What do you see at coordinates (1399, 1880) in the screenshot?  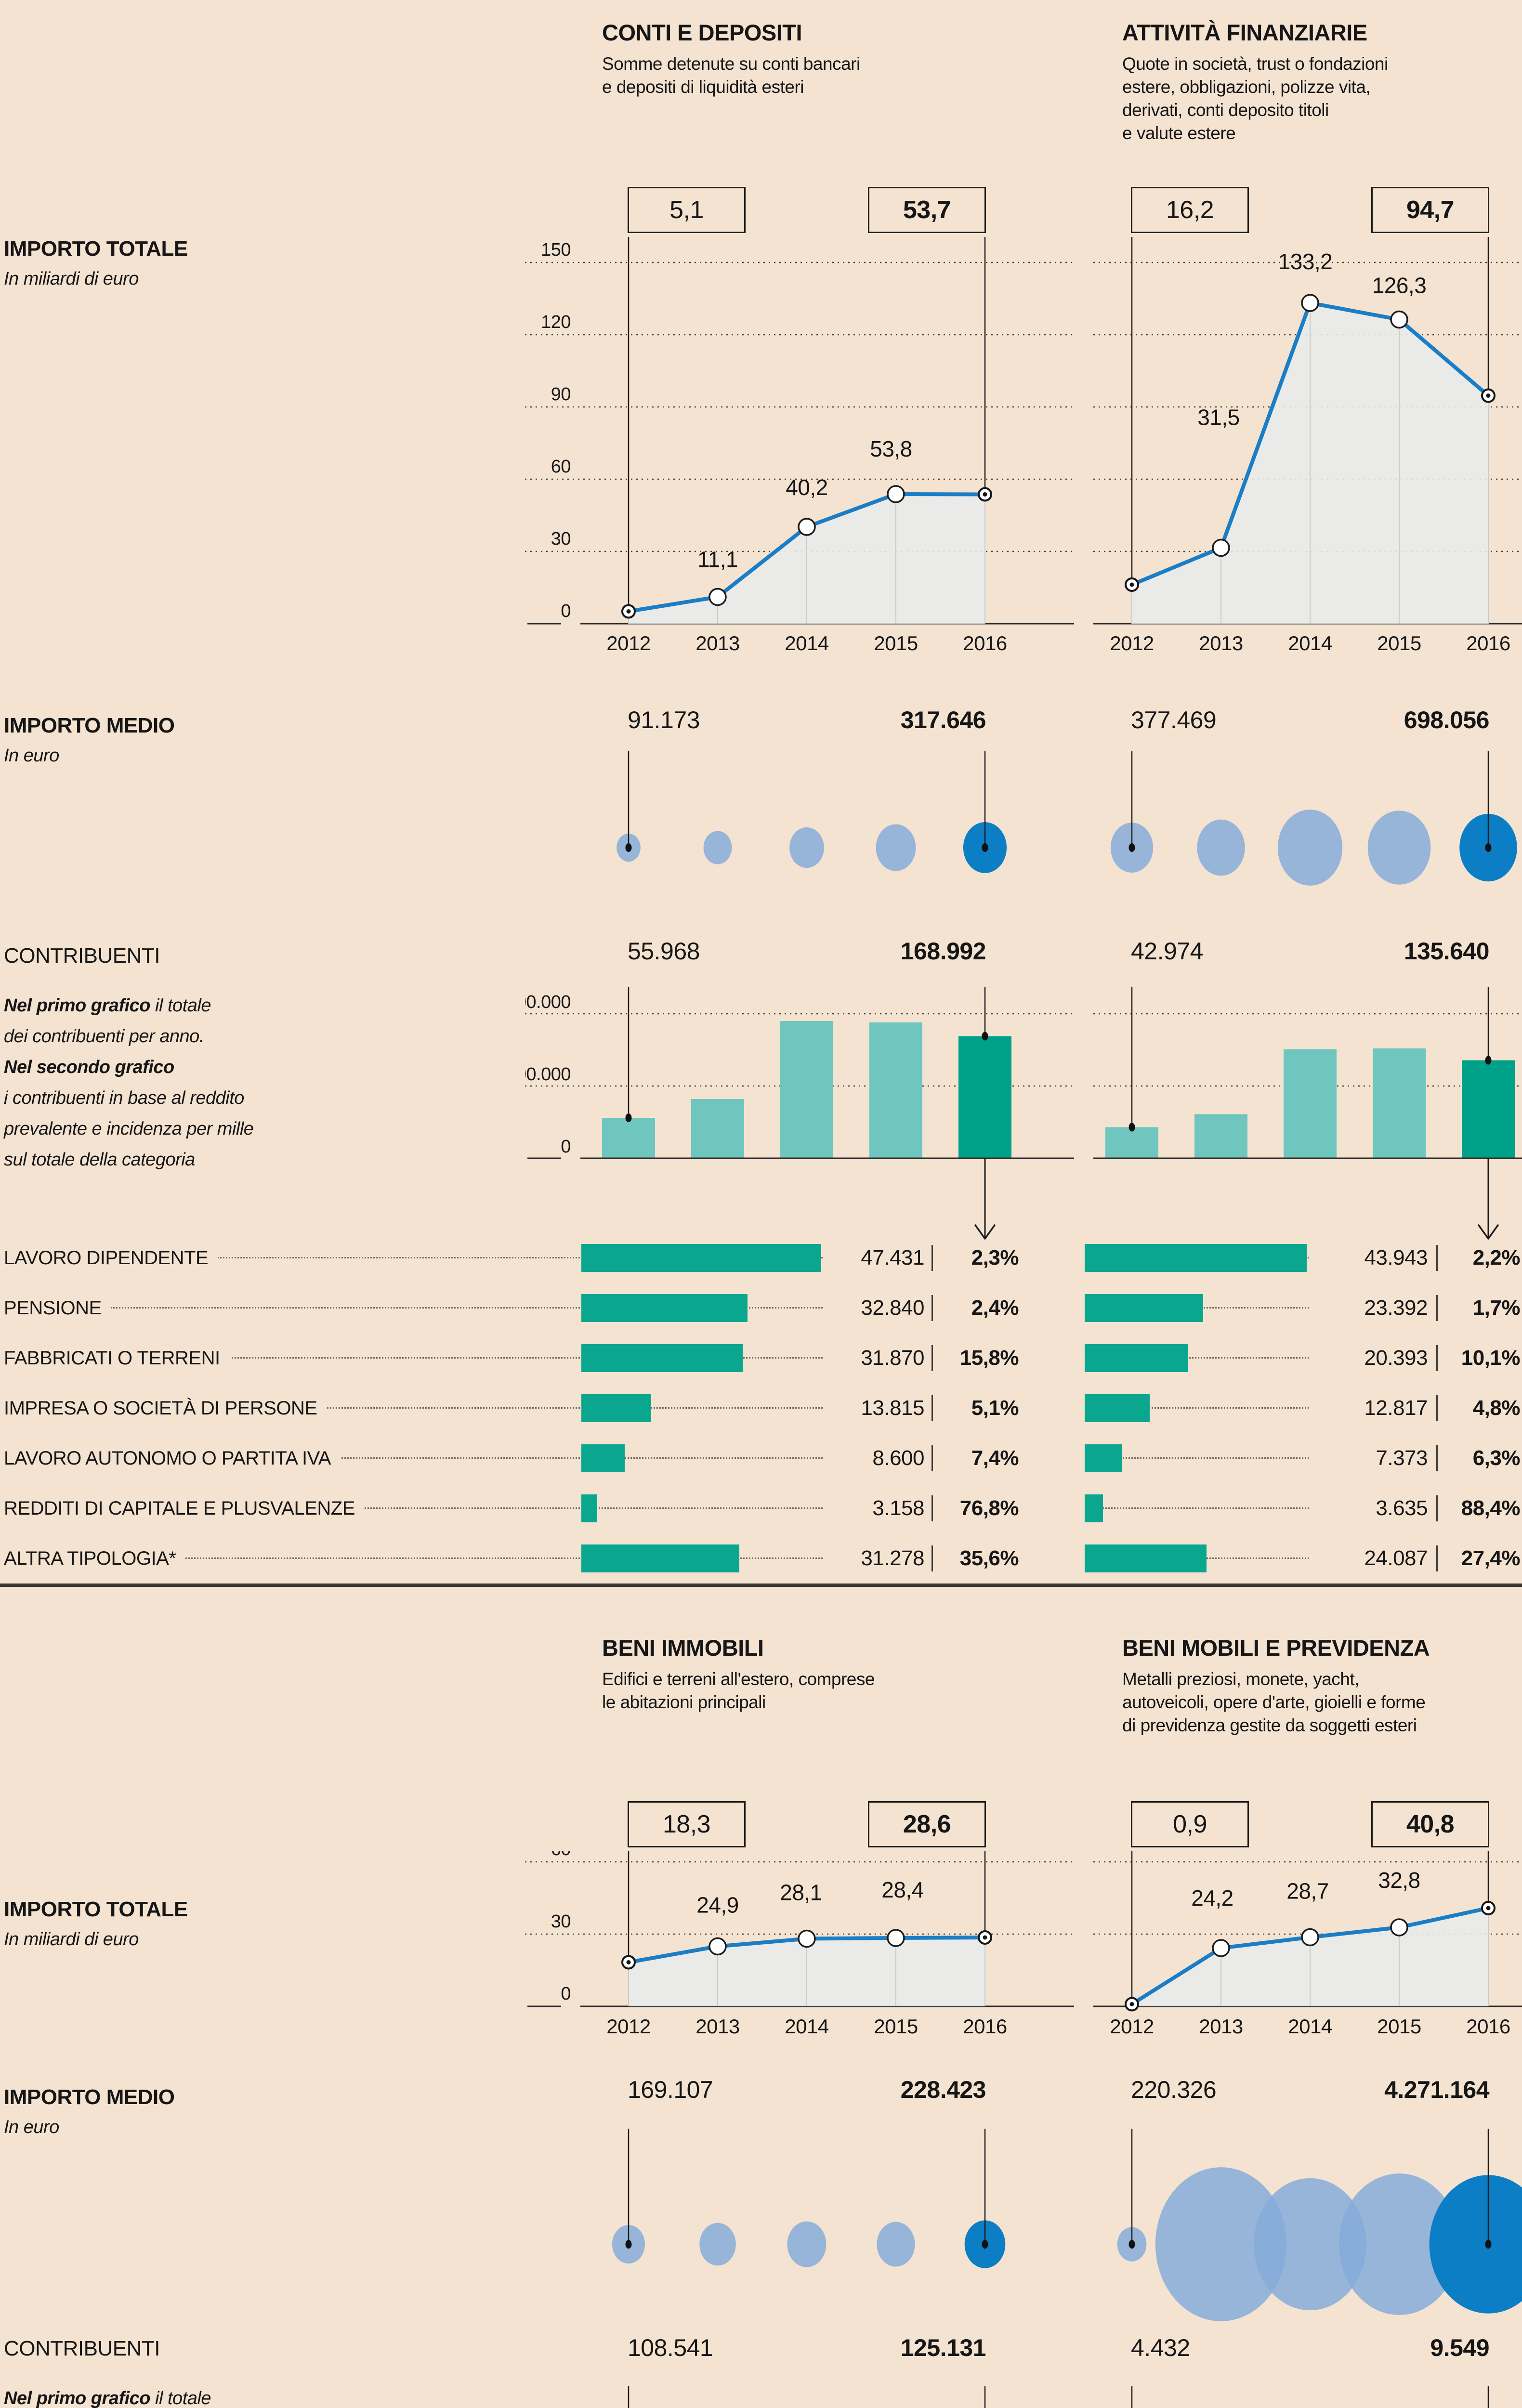 I see `point-value-label: 32,8` at bounding box center [1399, 1880].